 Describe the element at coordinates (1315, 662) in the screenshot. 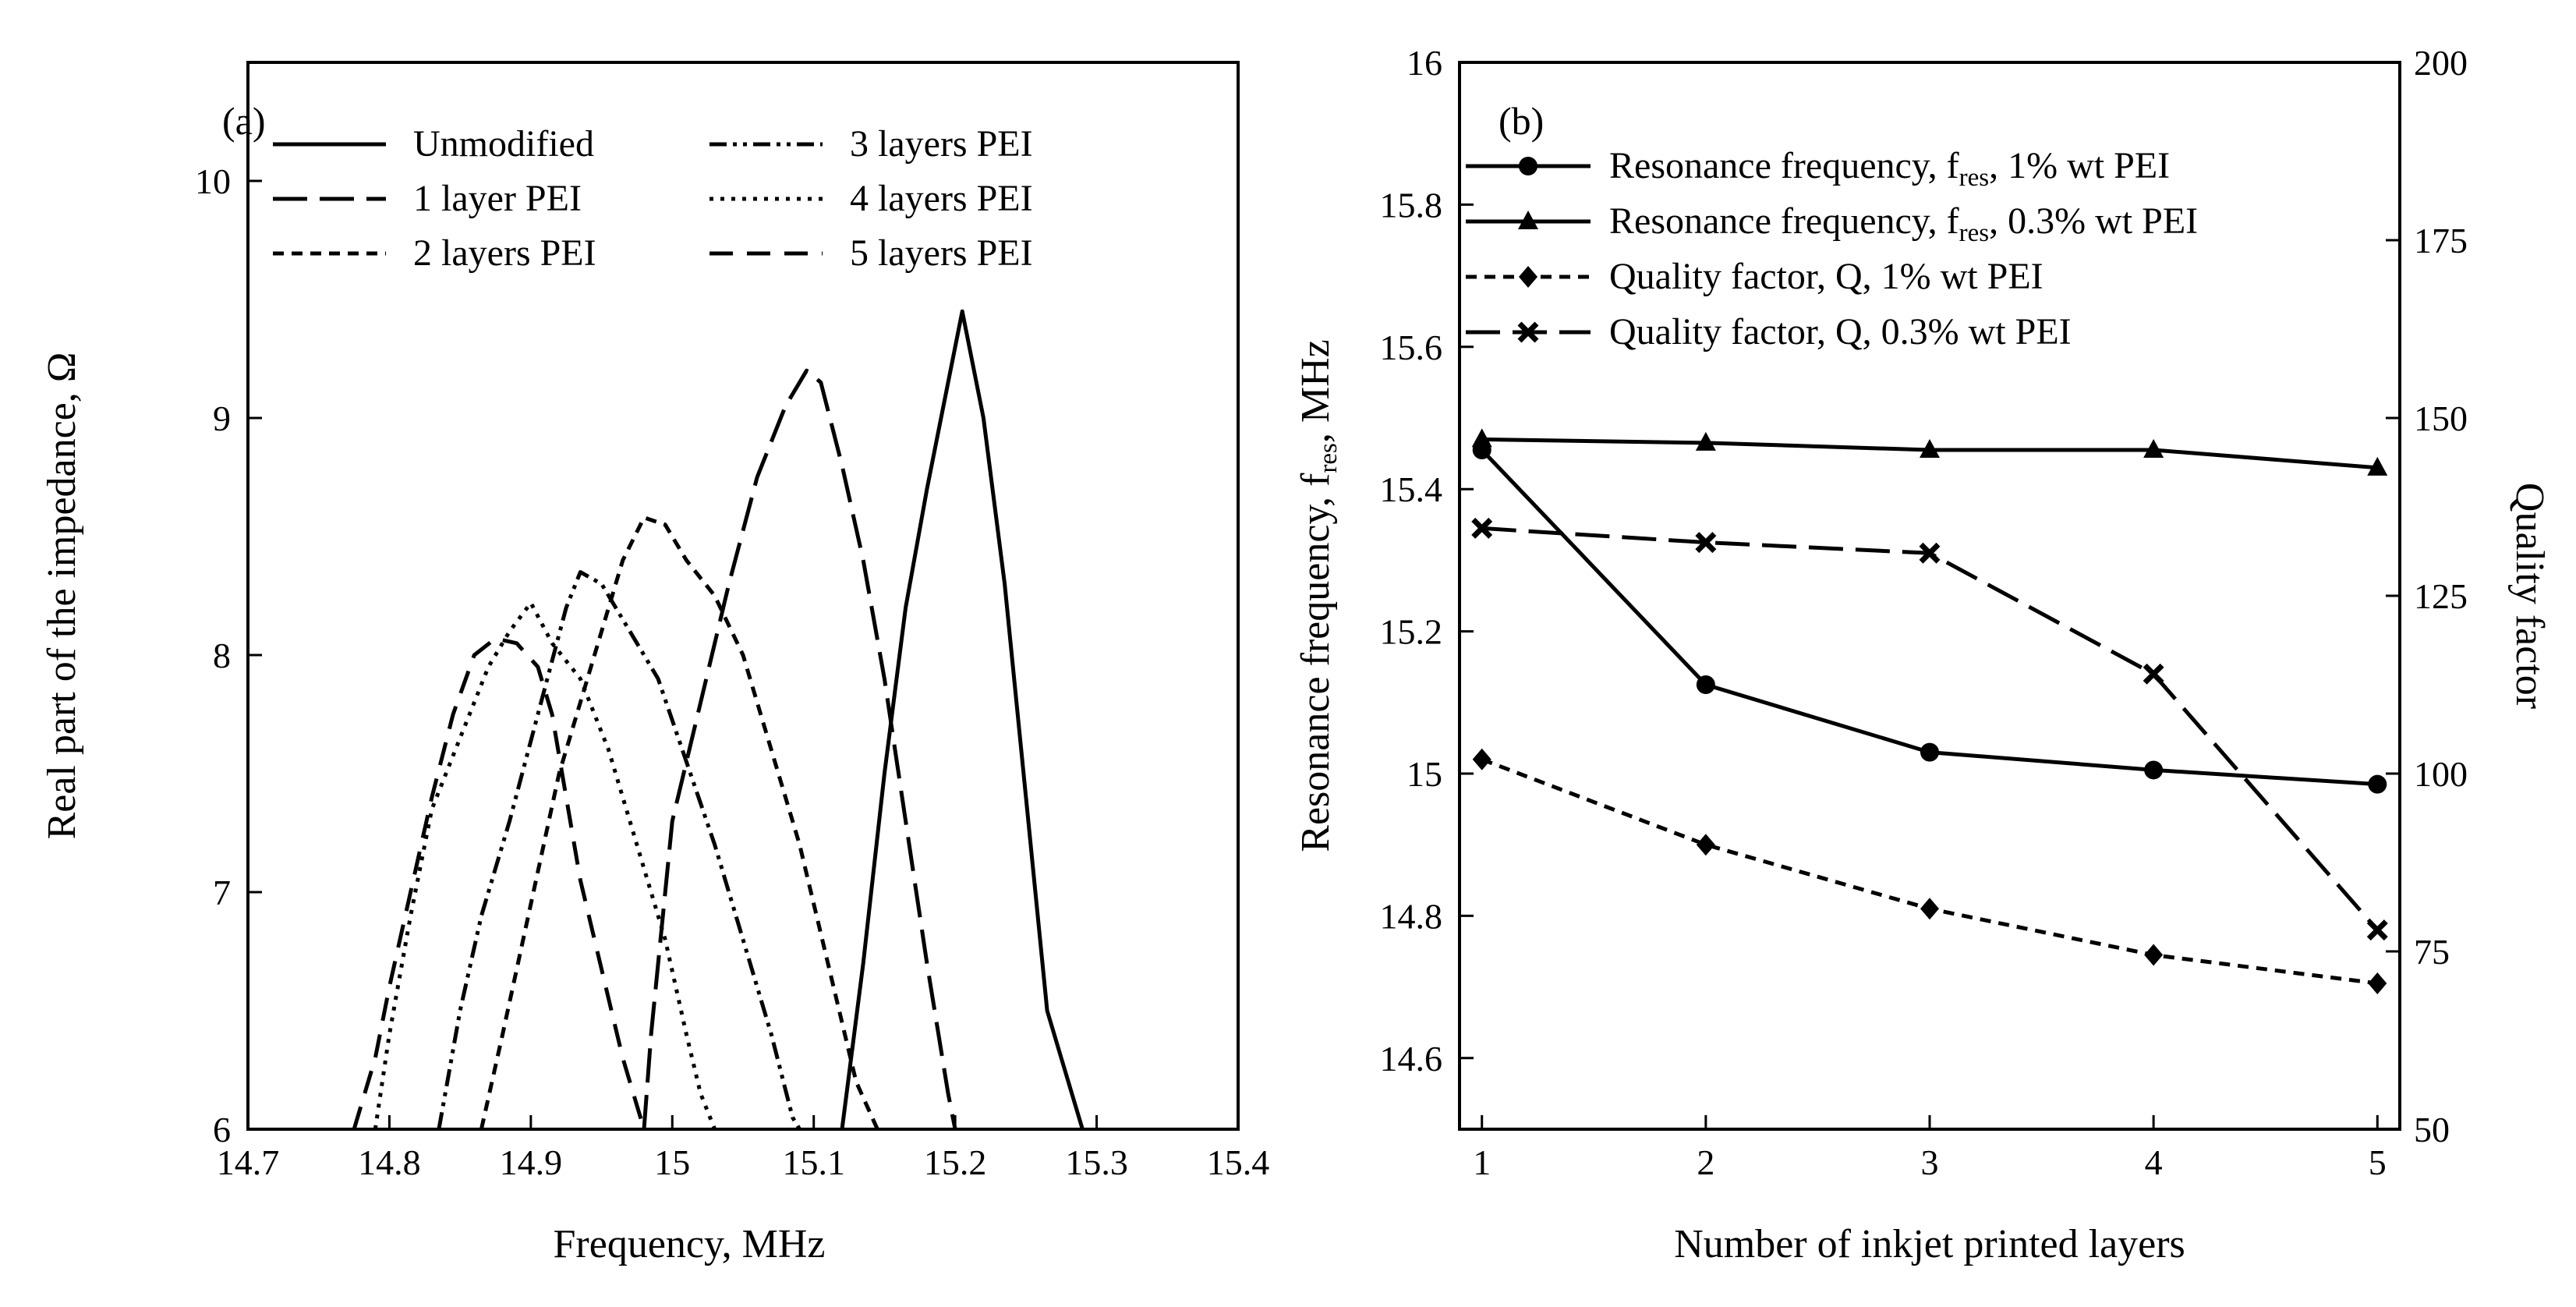

I see `panel-b-ylabel-left-main: Resonance frequency, f` at that location.